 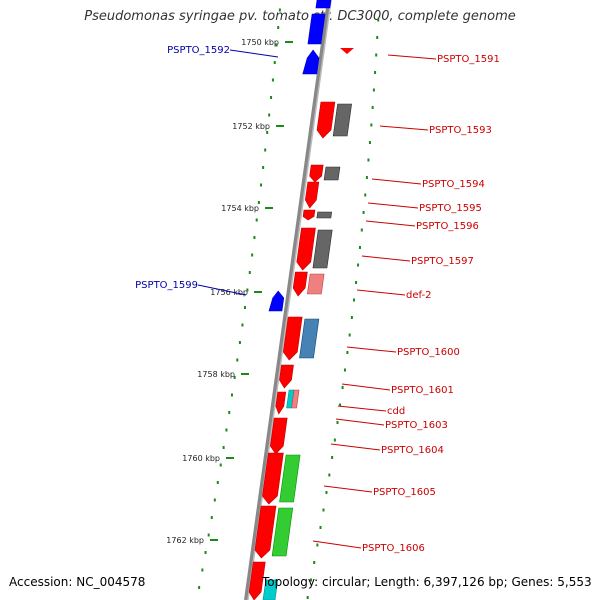 What do you see at coordinates (422, 390) in the screenshot?
I see `gene-label-PSPTO_1601: PSPTO_1601` at bounding box center [422, 390].